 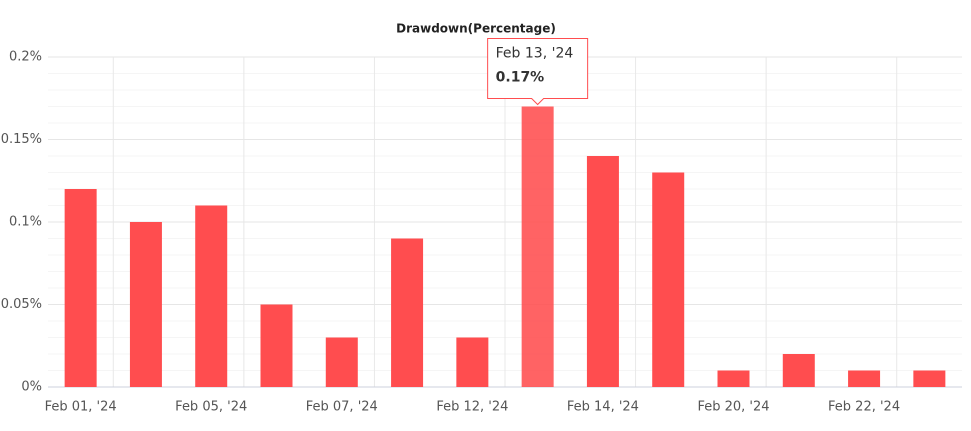 I want to click on x-tick-label: Feb 20, '24, so click(x=733, y=407).